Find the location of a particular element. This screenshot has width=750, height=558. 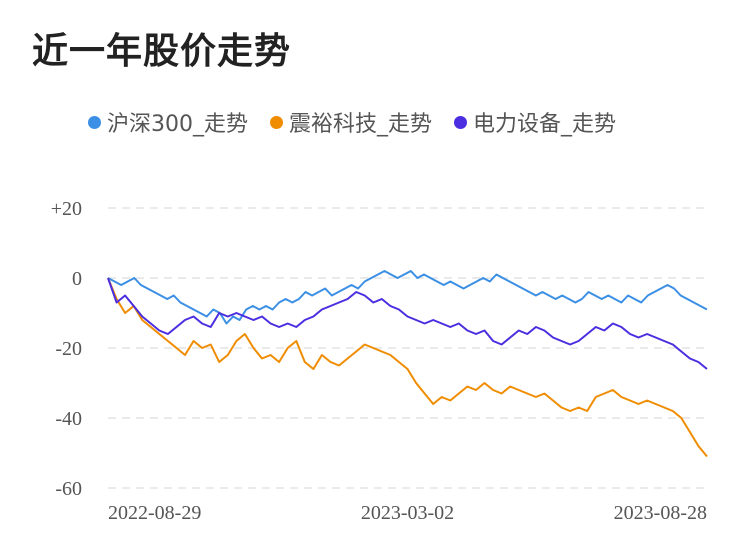

y-tick-label: -60 is located at coordinates (68, 489).